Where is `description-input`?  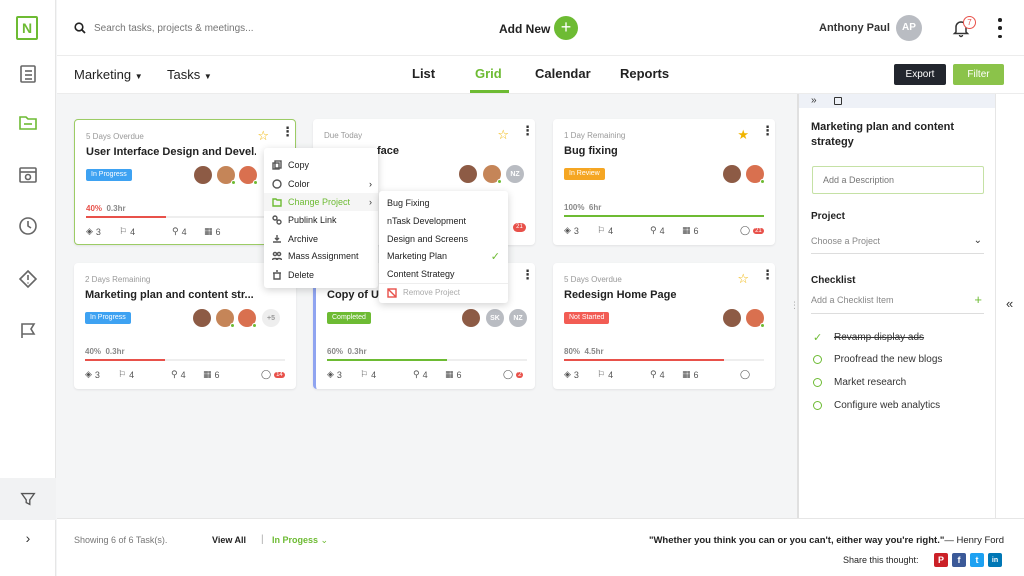 description-input is located at coordinates (898, 180).